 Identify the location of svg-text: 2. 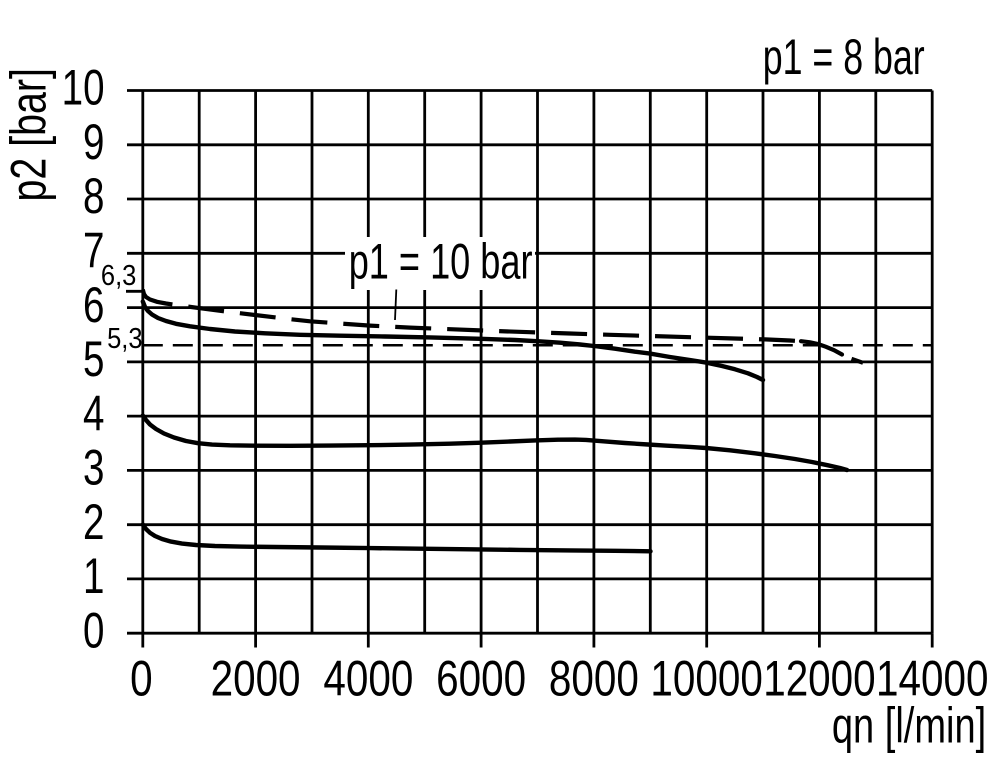
(93, 522).